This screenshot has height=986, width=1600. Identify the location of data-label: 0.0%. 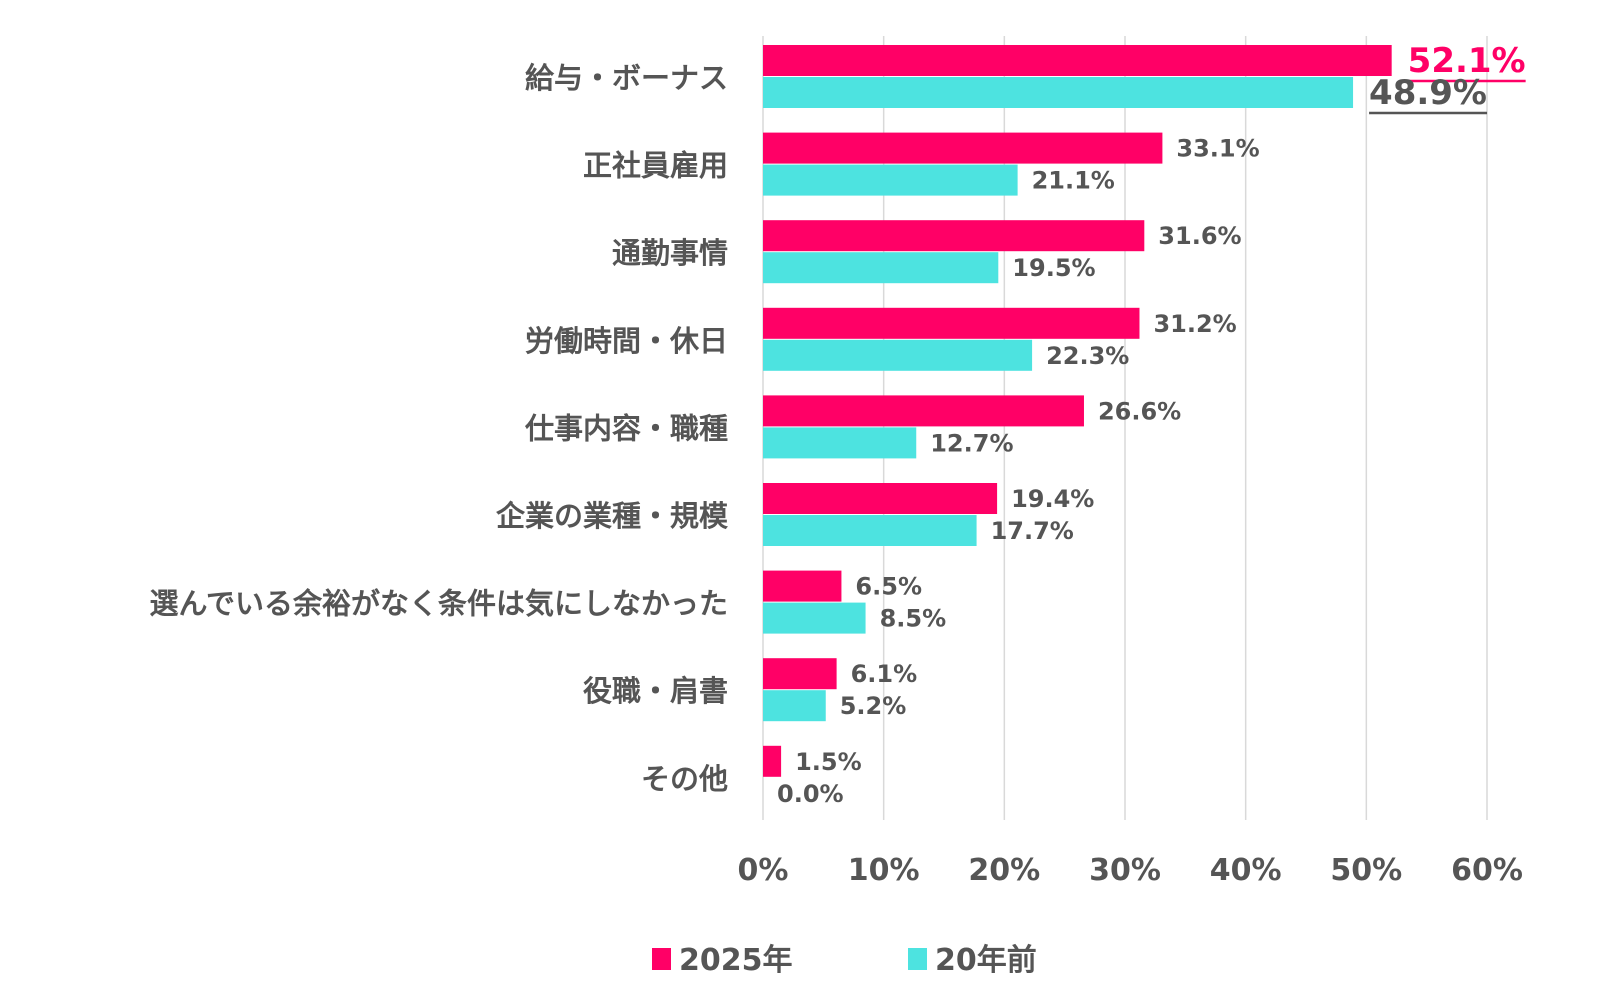
(810, 794).